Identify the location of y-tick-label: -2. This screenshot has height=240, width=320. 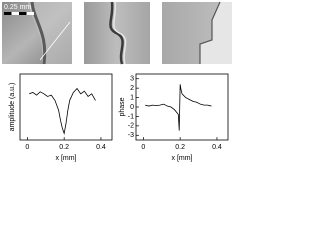
(131, 126).